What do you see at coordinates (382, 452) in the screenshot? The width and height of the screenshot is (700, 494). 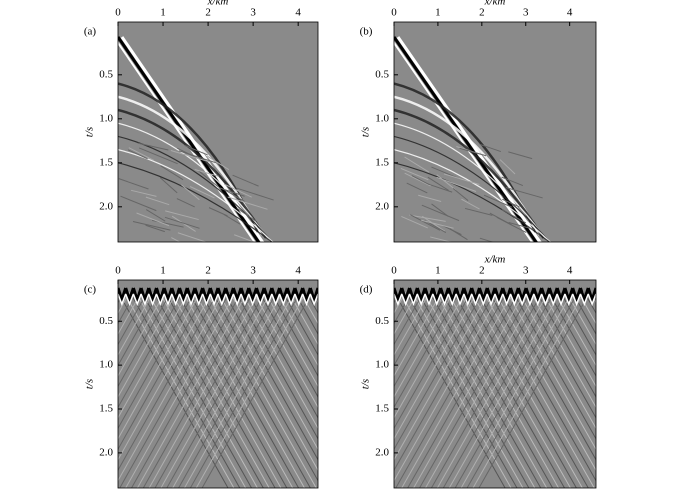 I see `y-tick-label: 2.0` at bounding box center [382, 452].